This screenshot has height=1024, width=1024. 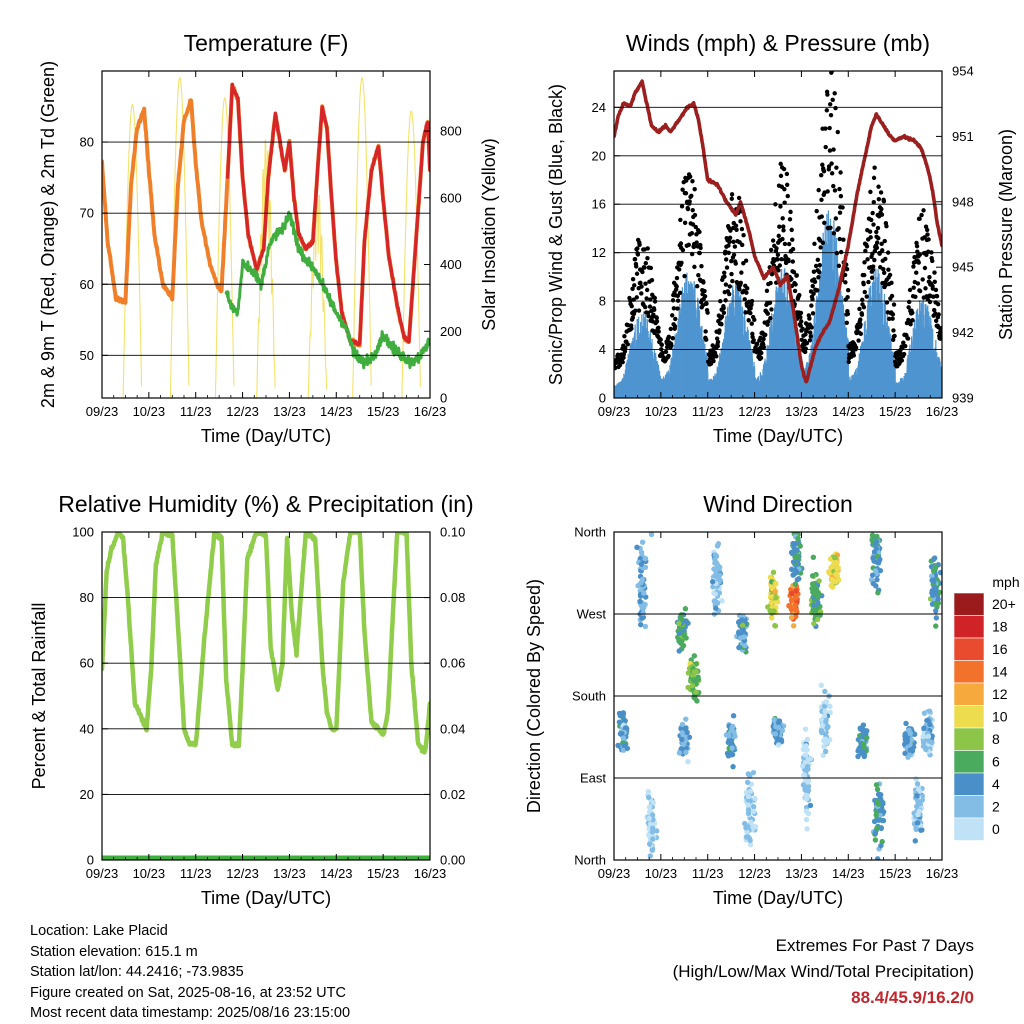 I want to click on temperature-panel-y2tick-label: 600, so click(x=451, y=197).